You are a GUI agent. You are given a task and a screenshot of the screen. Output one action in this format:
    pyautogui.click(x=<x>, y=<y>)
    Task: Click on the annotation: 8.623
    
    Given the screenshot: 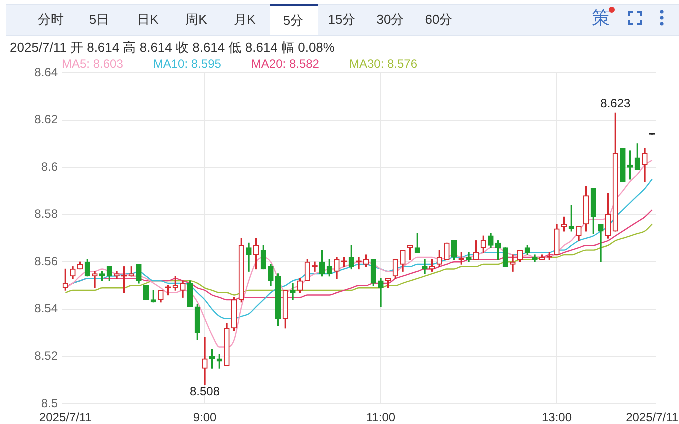 What is the action you would take?
    pyautogui.click(x=616, y=103)
    